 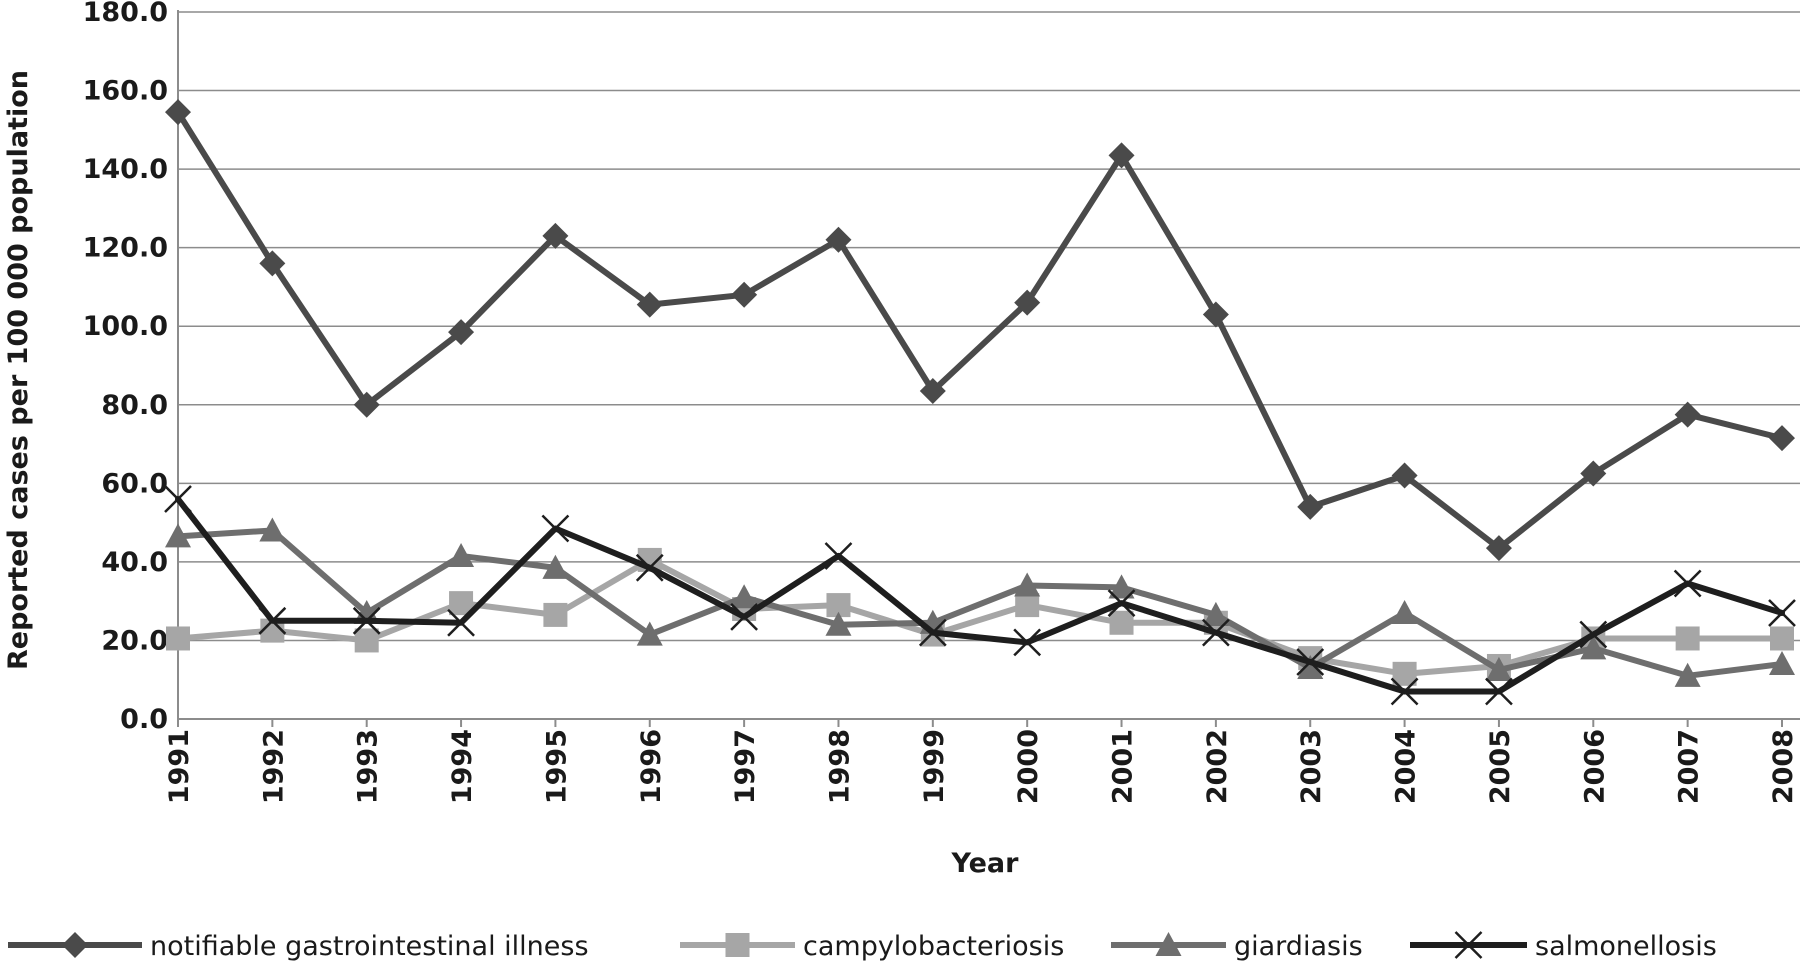 I want to click on y-tick-label-0: 0.0, so click(x=144, y=719).